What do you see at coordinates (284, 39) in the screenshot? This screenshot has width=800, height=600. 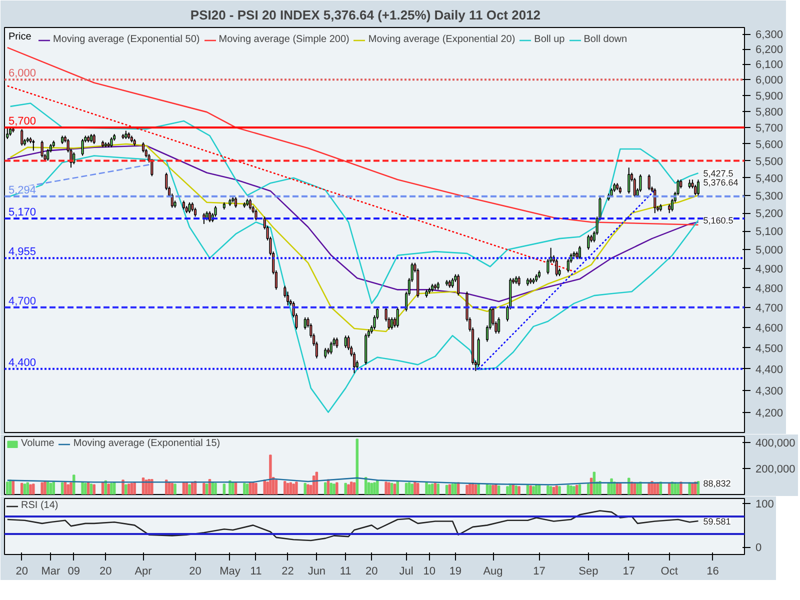 I see `legend-label: Moving average (Simple 200)` at bounding box center [284, 39].